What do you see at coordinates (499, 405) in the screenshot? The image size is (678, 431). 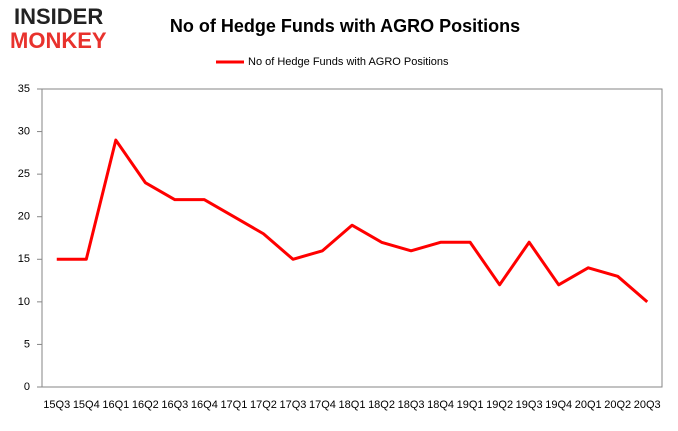 I see `x-tick-label: 19Q2` at bounding box center [499, 405].